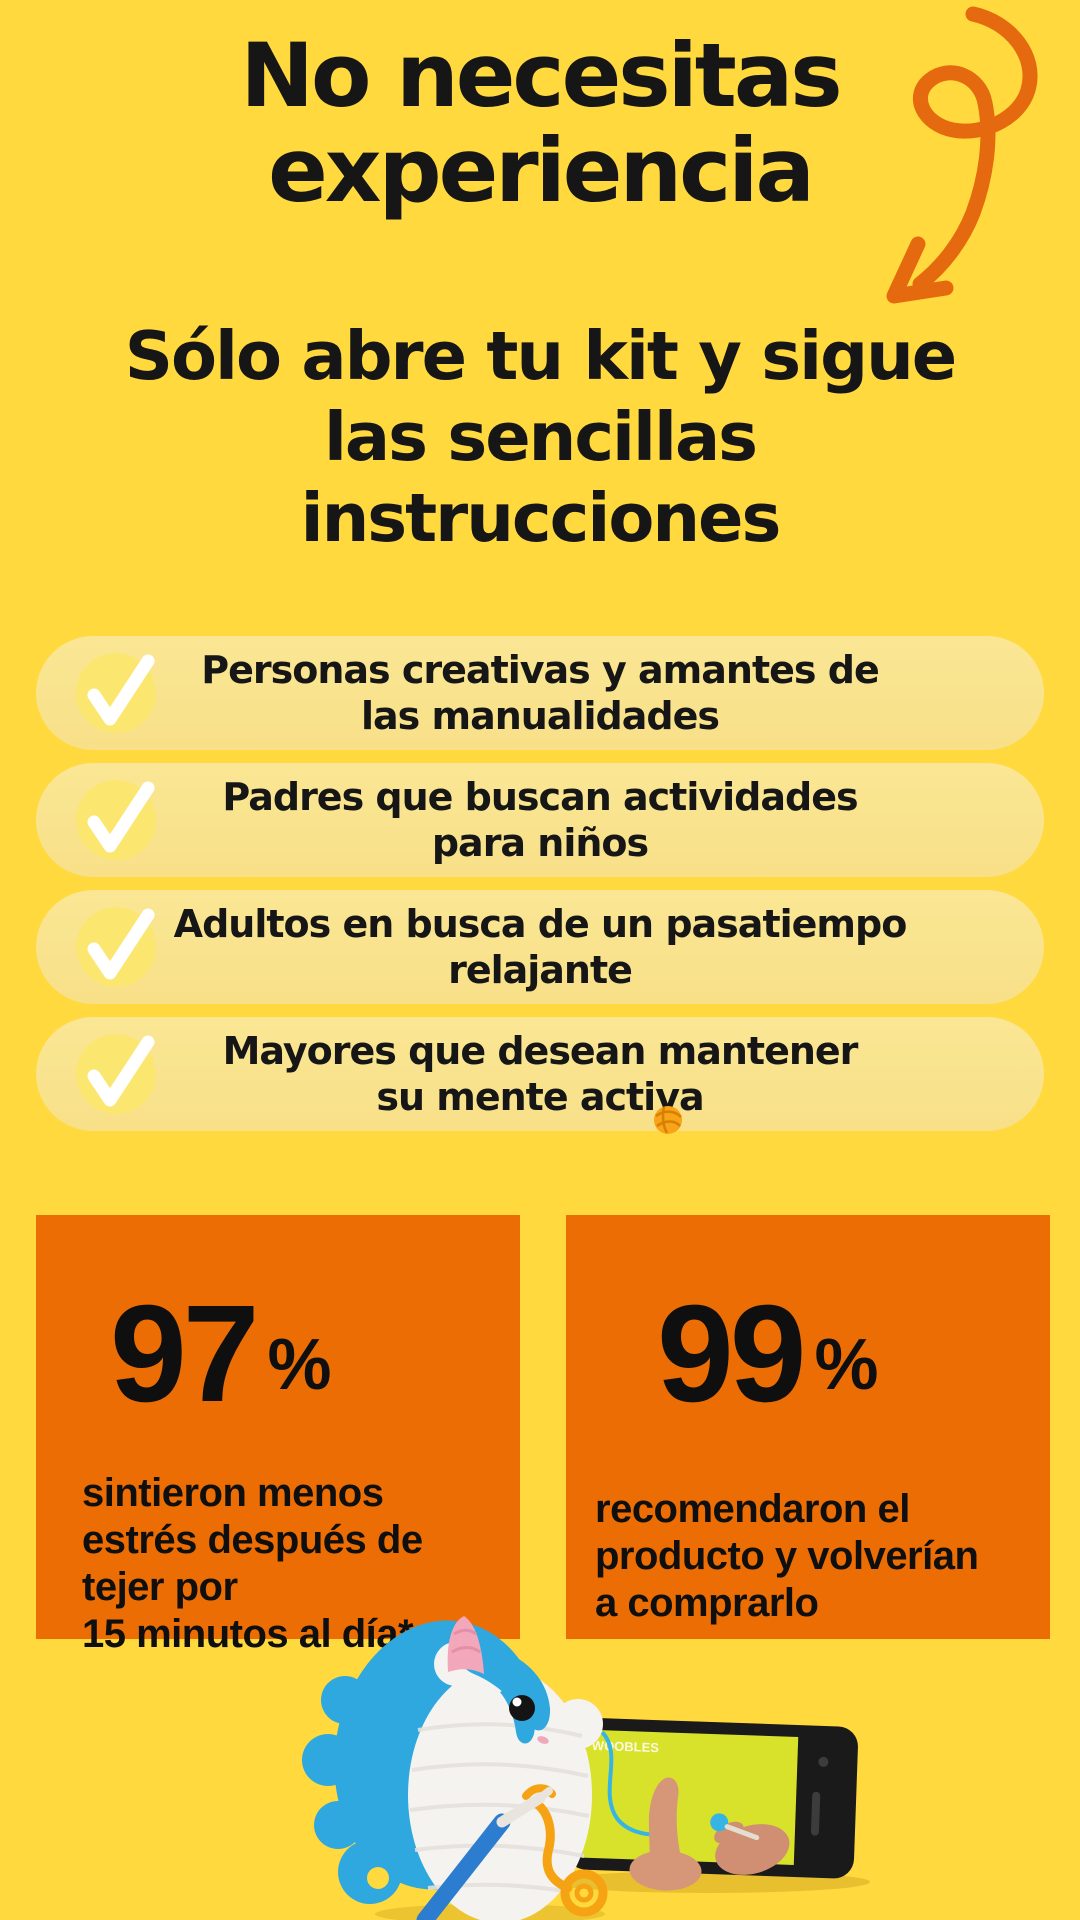 The width and height of the screenshot is (1080, 1920). Describe the element at coordinates (962, 155) in the screenshot. I see `curly-arrow-icon` at that location.